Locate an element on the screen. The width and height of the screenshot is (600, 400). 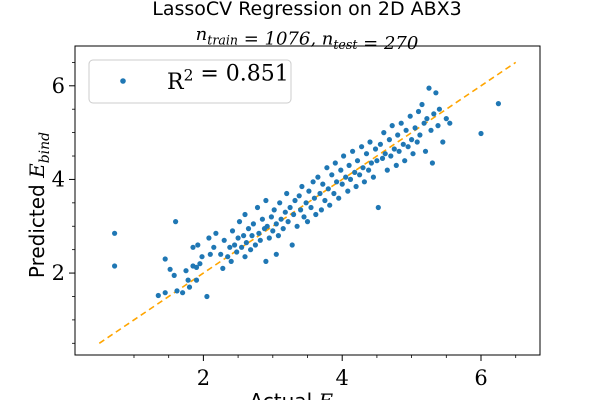
chart-title: LassoCV Regression on 2D ABX3 is located at coordinates (307, 10).